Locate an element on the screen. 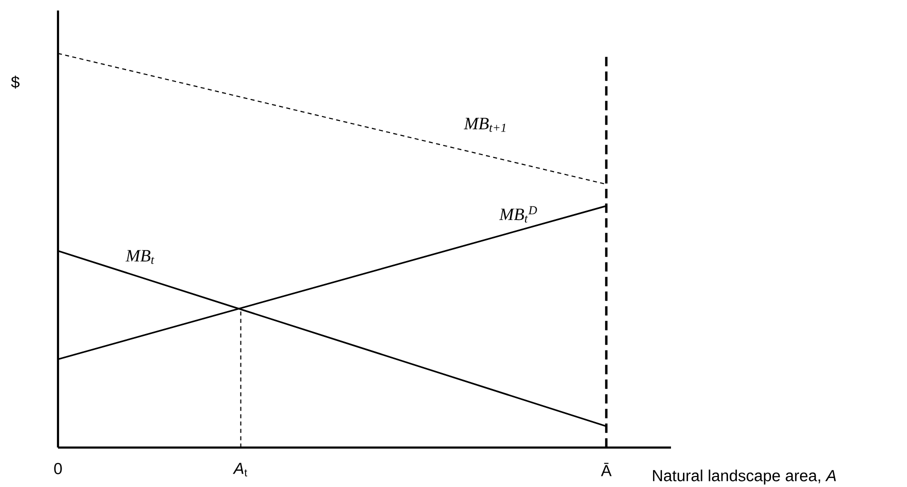 This screenshot has width=907, height=487. series-label: MB$_{t}$ is located at coordinates (140, 257).